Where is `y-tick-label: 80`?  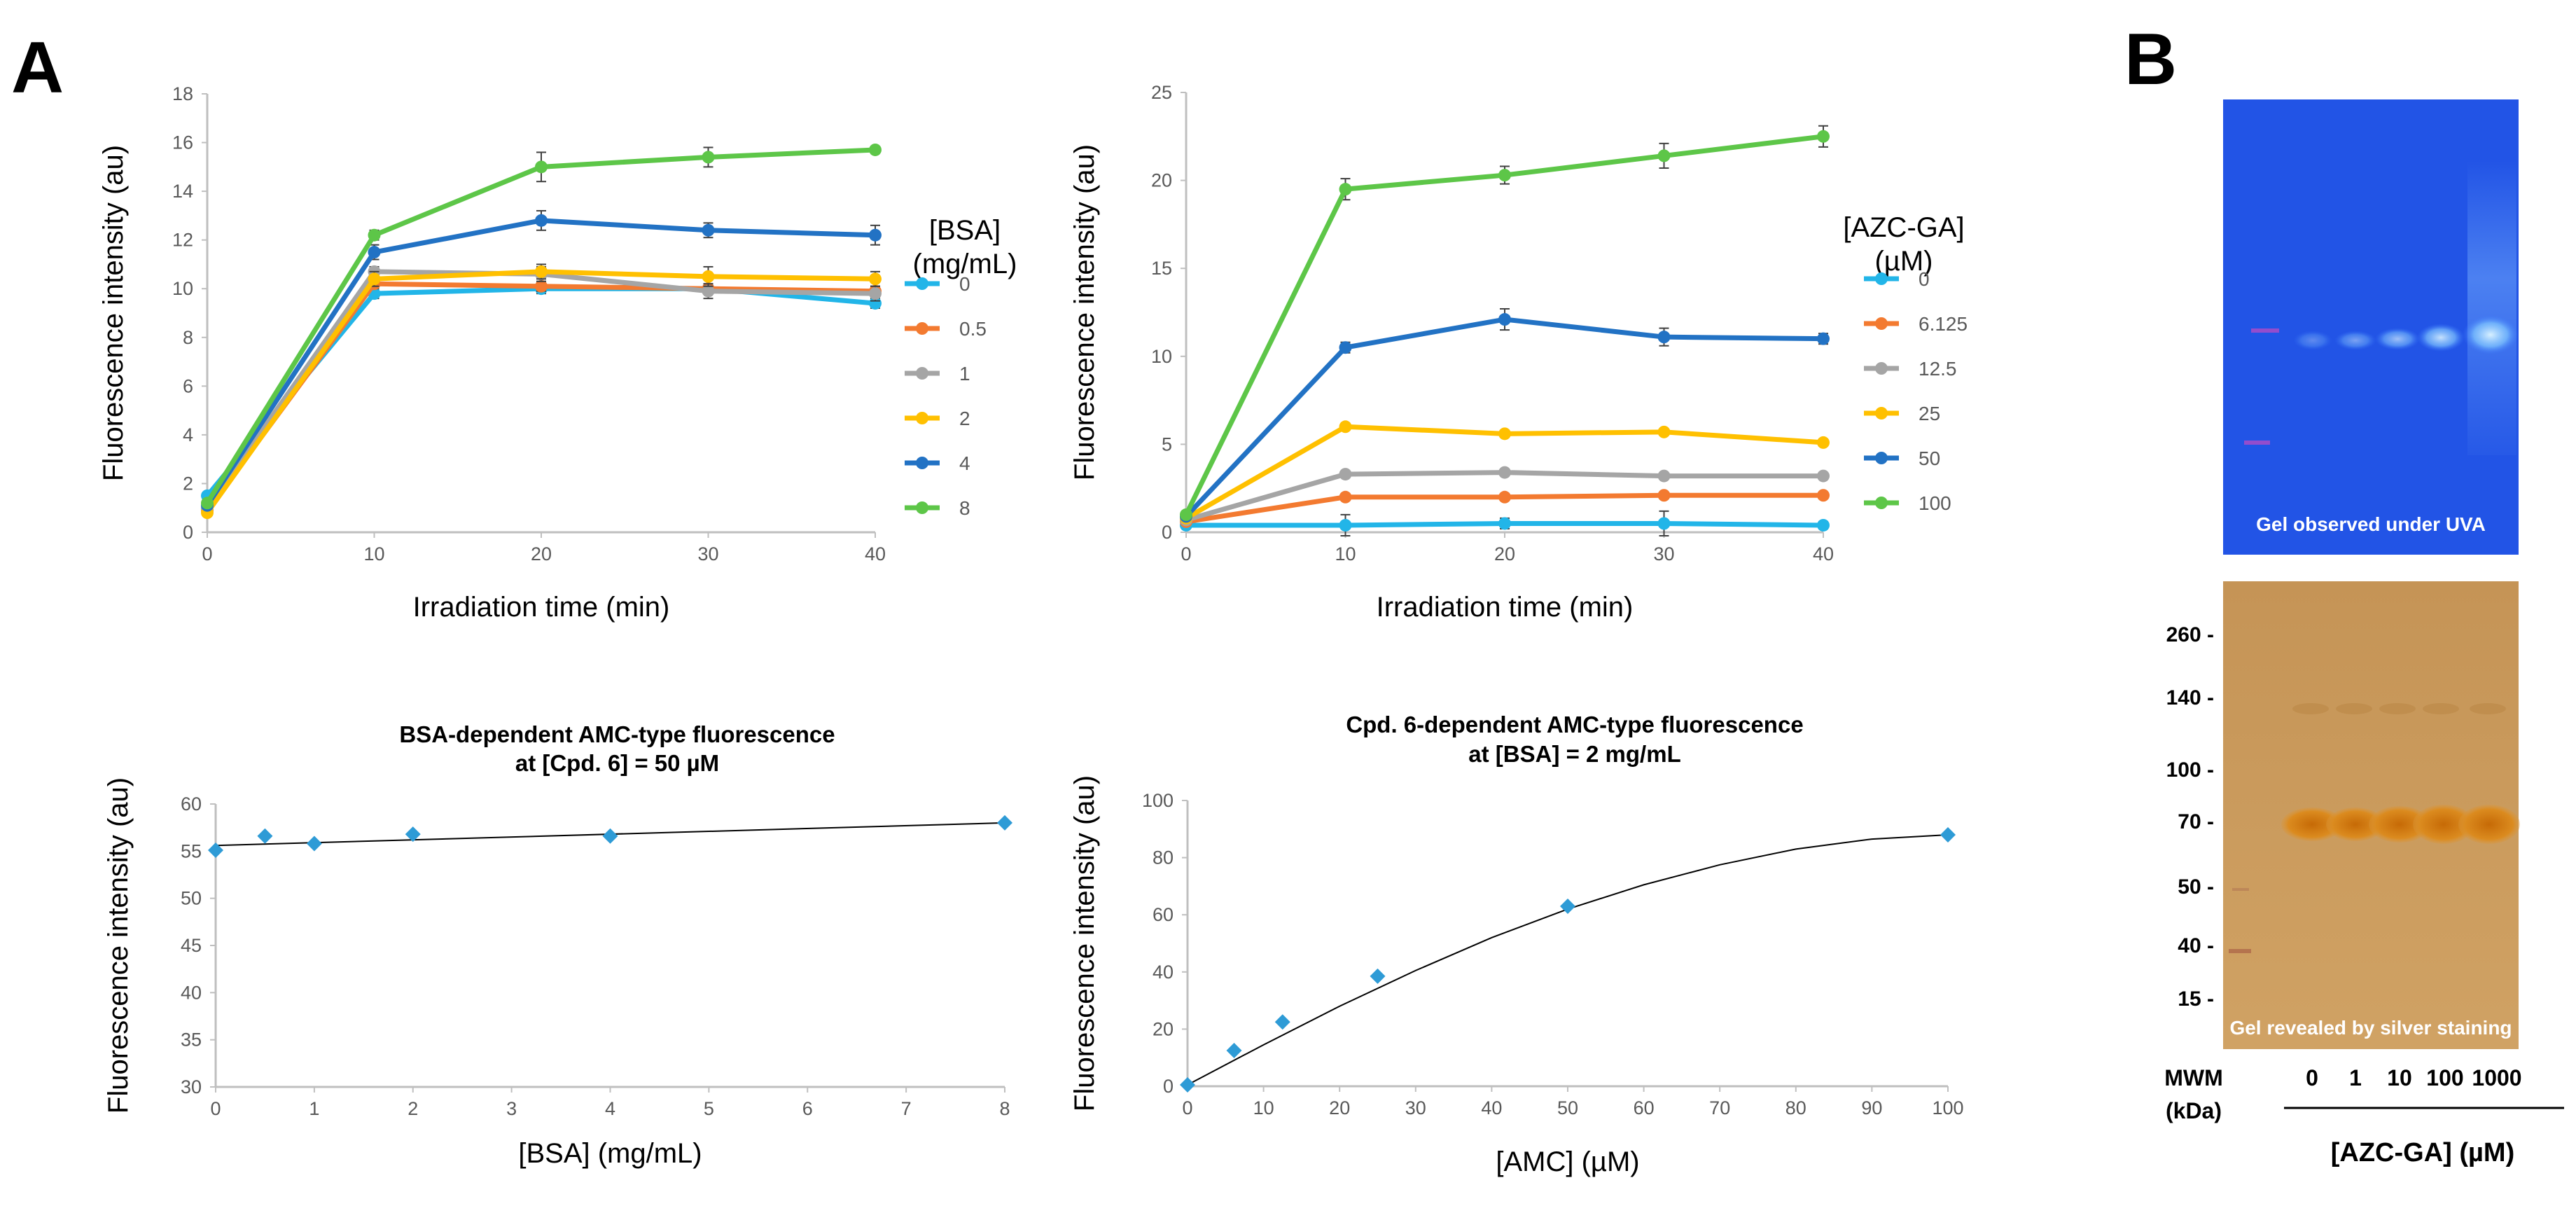 y-tick-label: 80 is located at coordinates (1163, 857).